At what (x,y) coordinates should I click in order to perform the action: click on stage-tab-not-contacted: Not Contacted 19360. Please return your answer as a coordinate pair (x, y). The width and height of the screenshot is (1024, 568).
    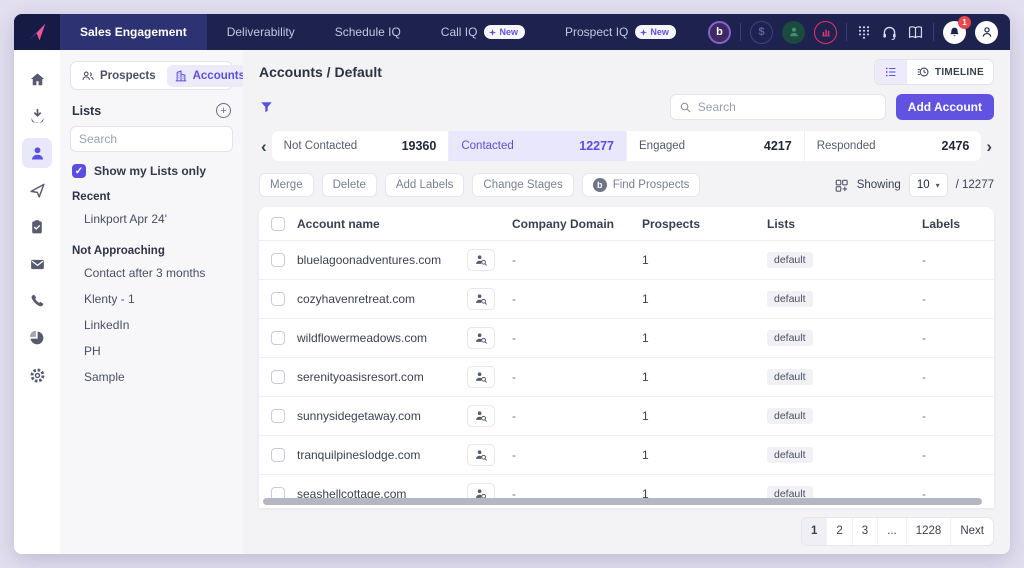
    Looking at the image, I should click on (360, 146).